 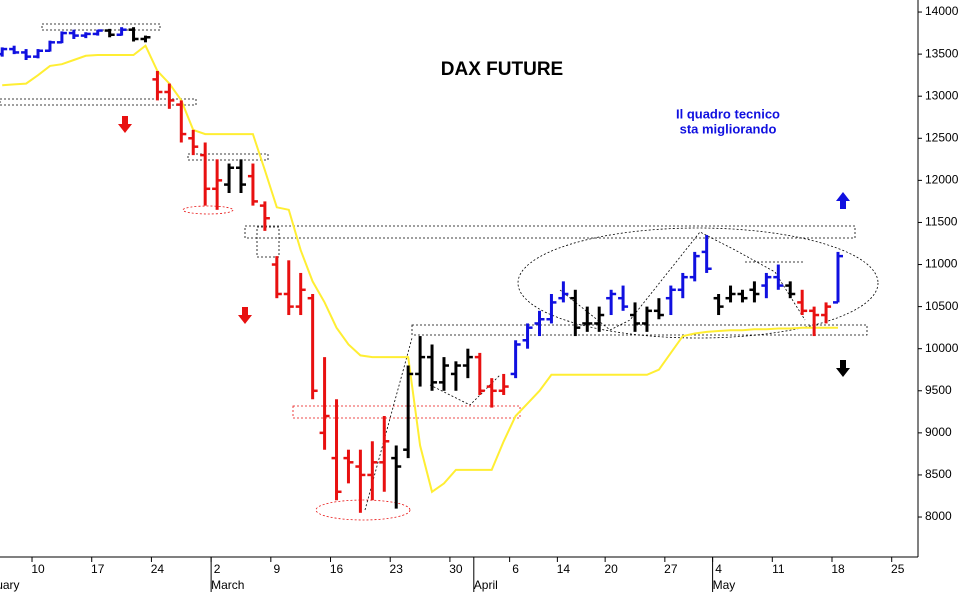 What do you see at coordinates (942, 348) in the screenshot?
I see `y-tick-label: 10000` at bounding box center [942, 348].